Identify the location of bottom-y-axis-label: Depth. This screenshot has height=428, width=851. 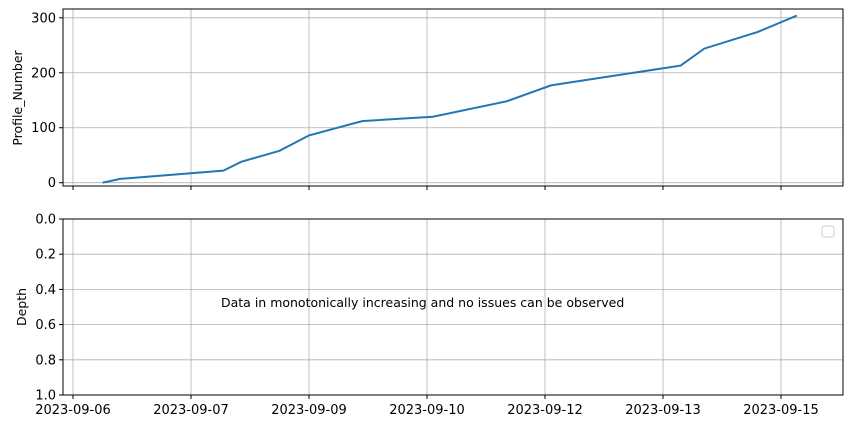
(21, 307).